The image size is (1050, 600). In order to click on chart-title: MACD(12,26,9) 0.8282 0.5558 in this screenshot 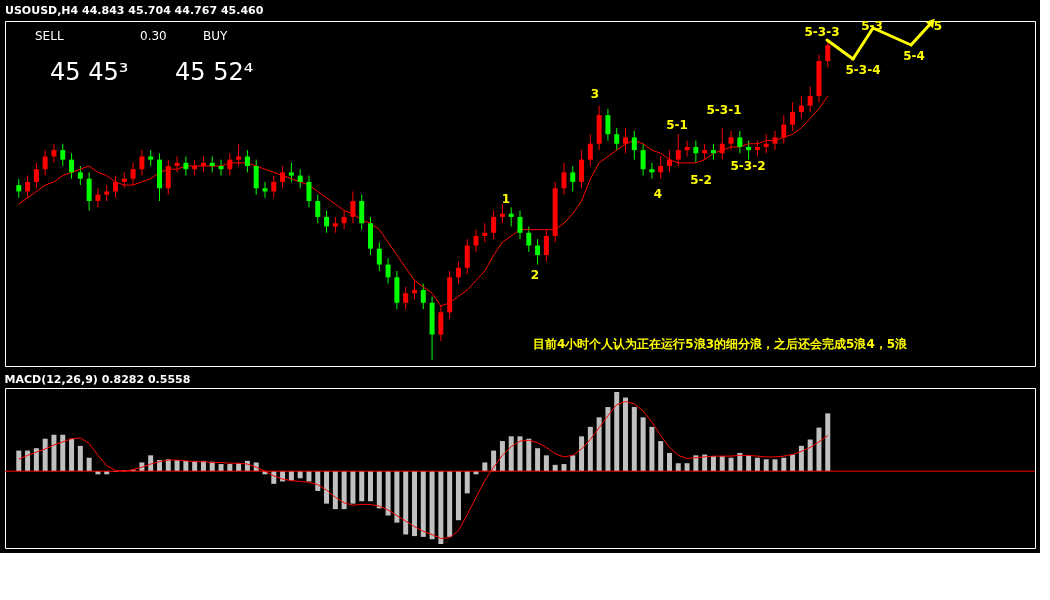, I will do `click(97, 379)`.